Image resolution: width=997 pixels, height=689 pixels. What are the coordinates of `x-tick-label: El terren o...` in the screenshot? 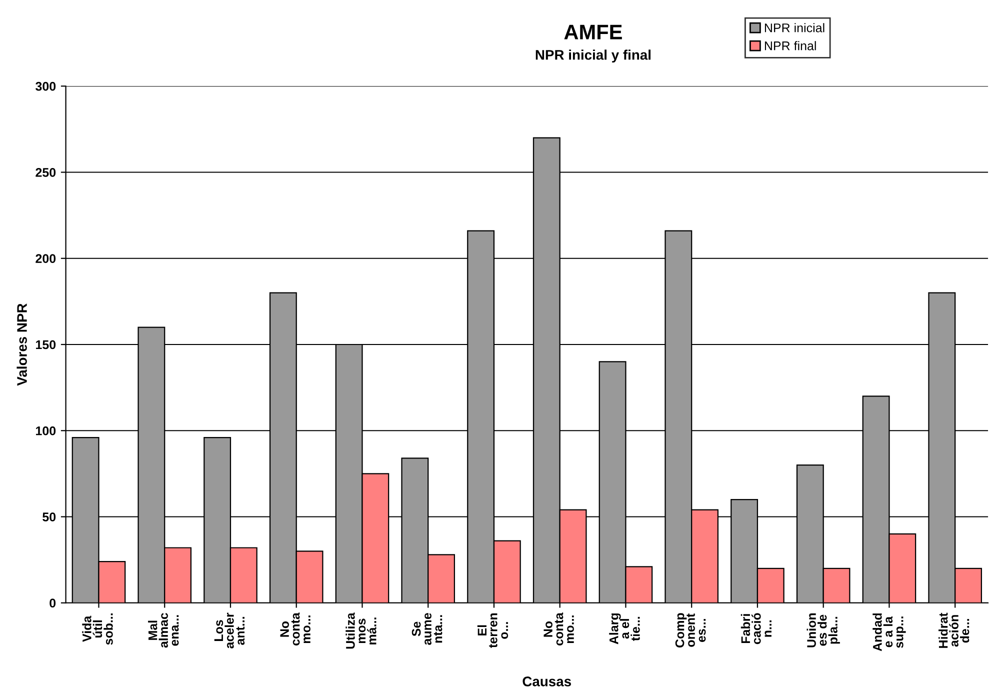 It's located at (492, 630).